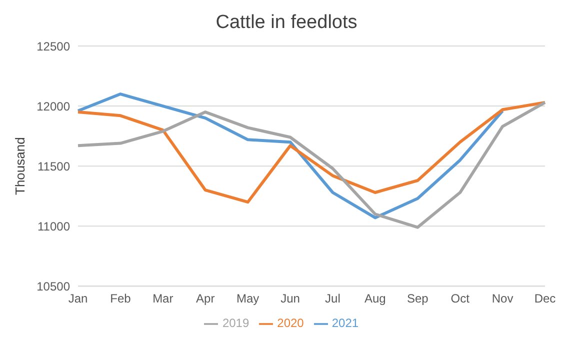  I want to click on x-tick-label: May, so click(248, 299).